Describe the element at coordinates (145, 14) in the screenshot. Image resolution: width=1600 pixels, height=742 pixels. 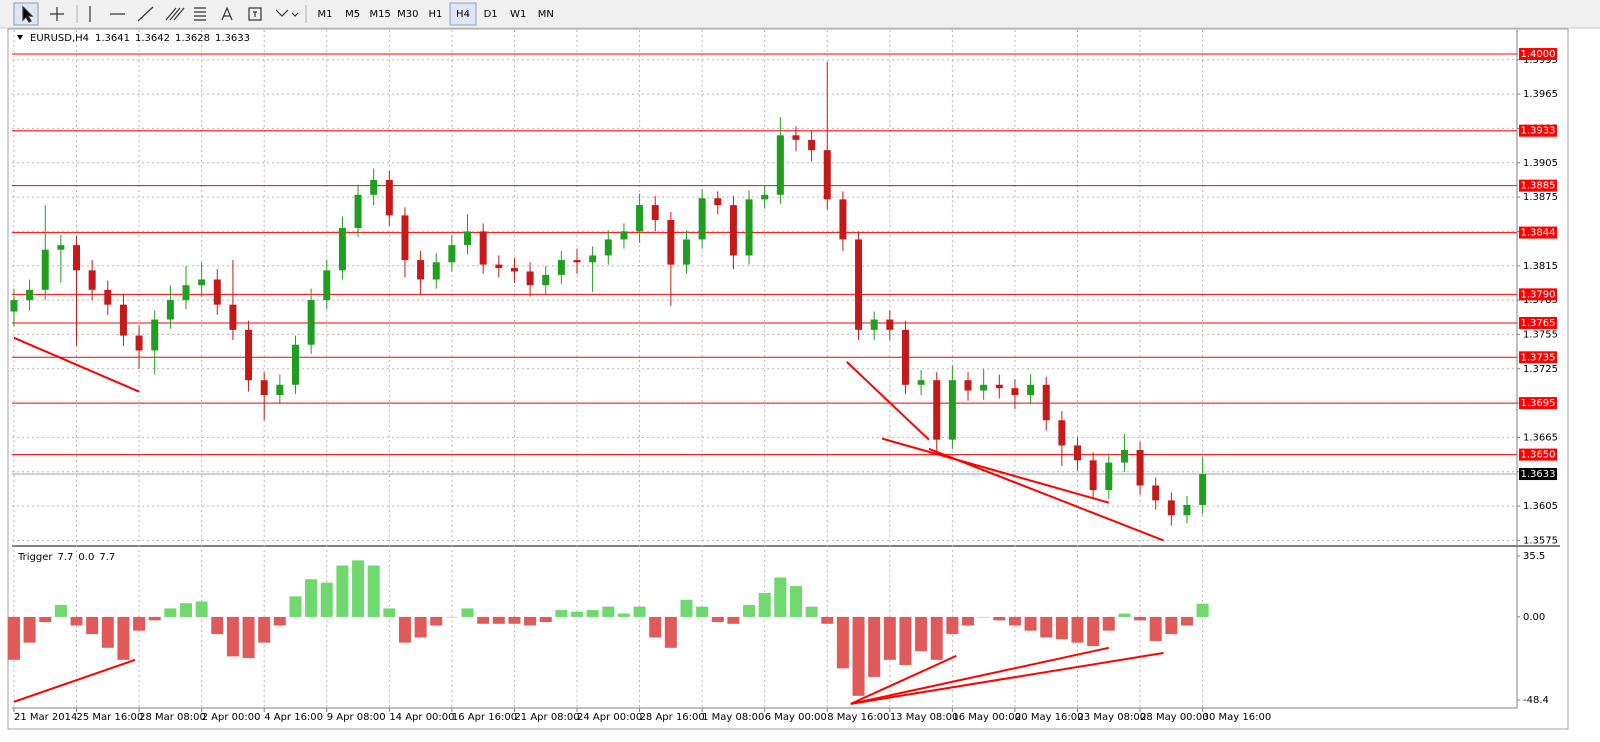
I see `trendline-icon` at that location.